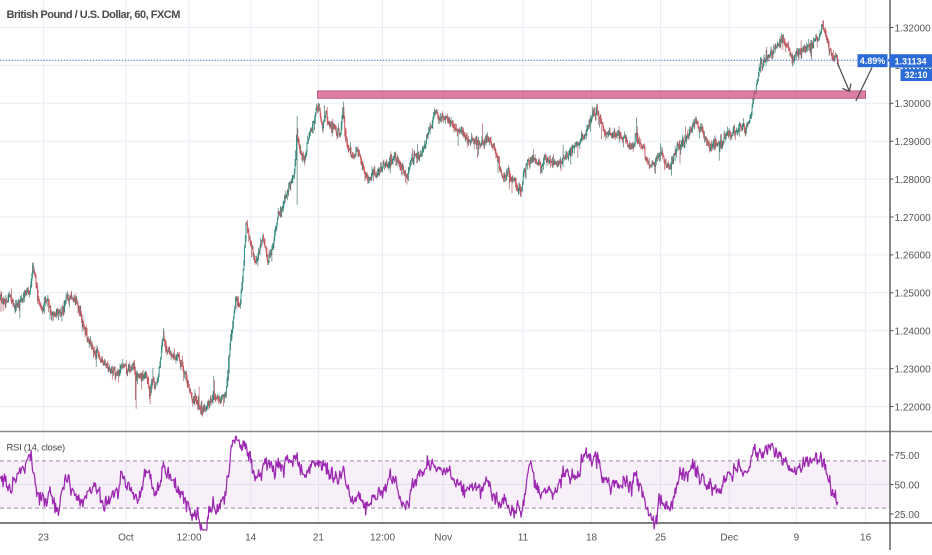 The image size is (932, 555). What do you see at coordinates (443, 538) in the screenshot?
I see `svg-text: Nov` at bounding box center [443, 538].